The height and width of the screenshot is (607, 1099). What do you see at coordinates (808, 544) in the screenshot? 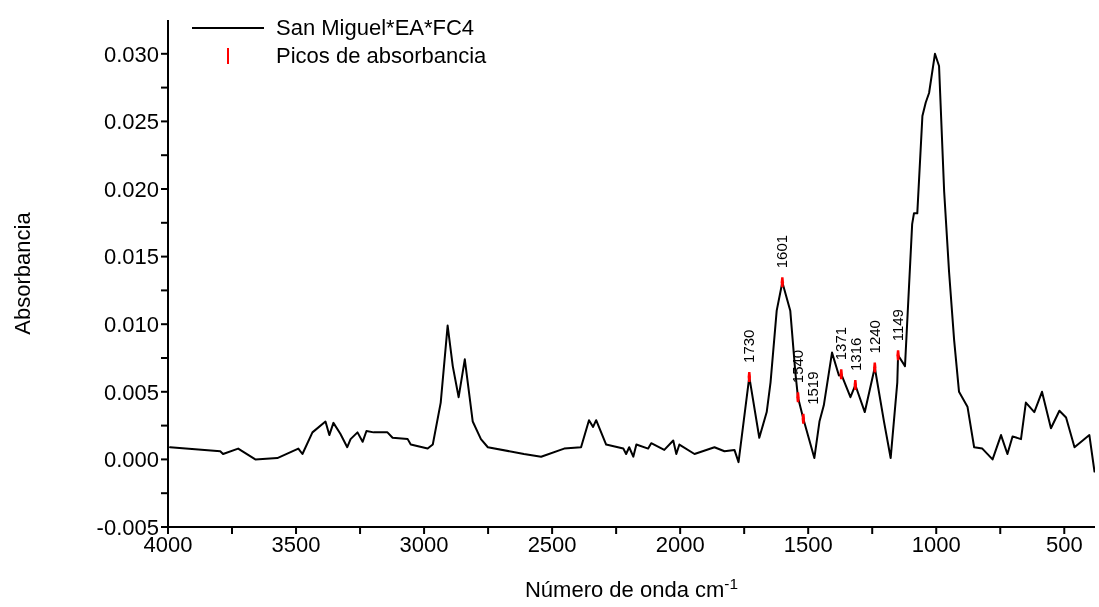
I see `x-tick-label: 1500` at bounding box center [808, 544].